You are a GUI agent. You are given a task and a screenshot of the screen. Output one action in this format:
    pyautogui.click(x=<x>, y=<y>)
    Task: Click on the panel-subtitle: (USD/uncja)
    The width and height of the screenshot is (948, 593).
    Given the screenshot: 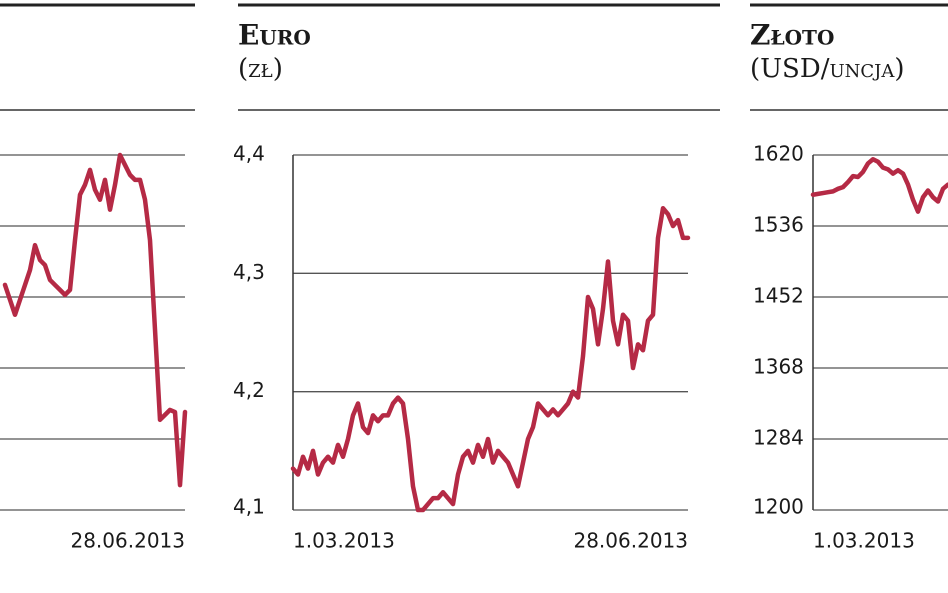 What is the action you would take?
    pyautogui.click(x=827, y=69)
    